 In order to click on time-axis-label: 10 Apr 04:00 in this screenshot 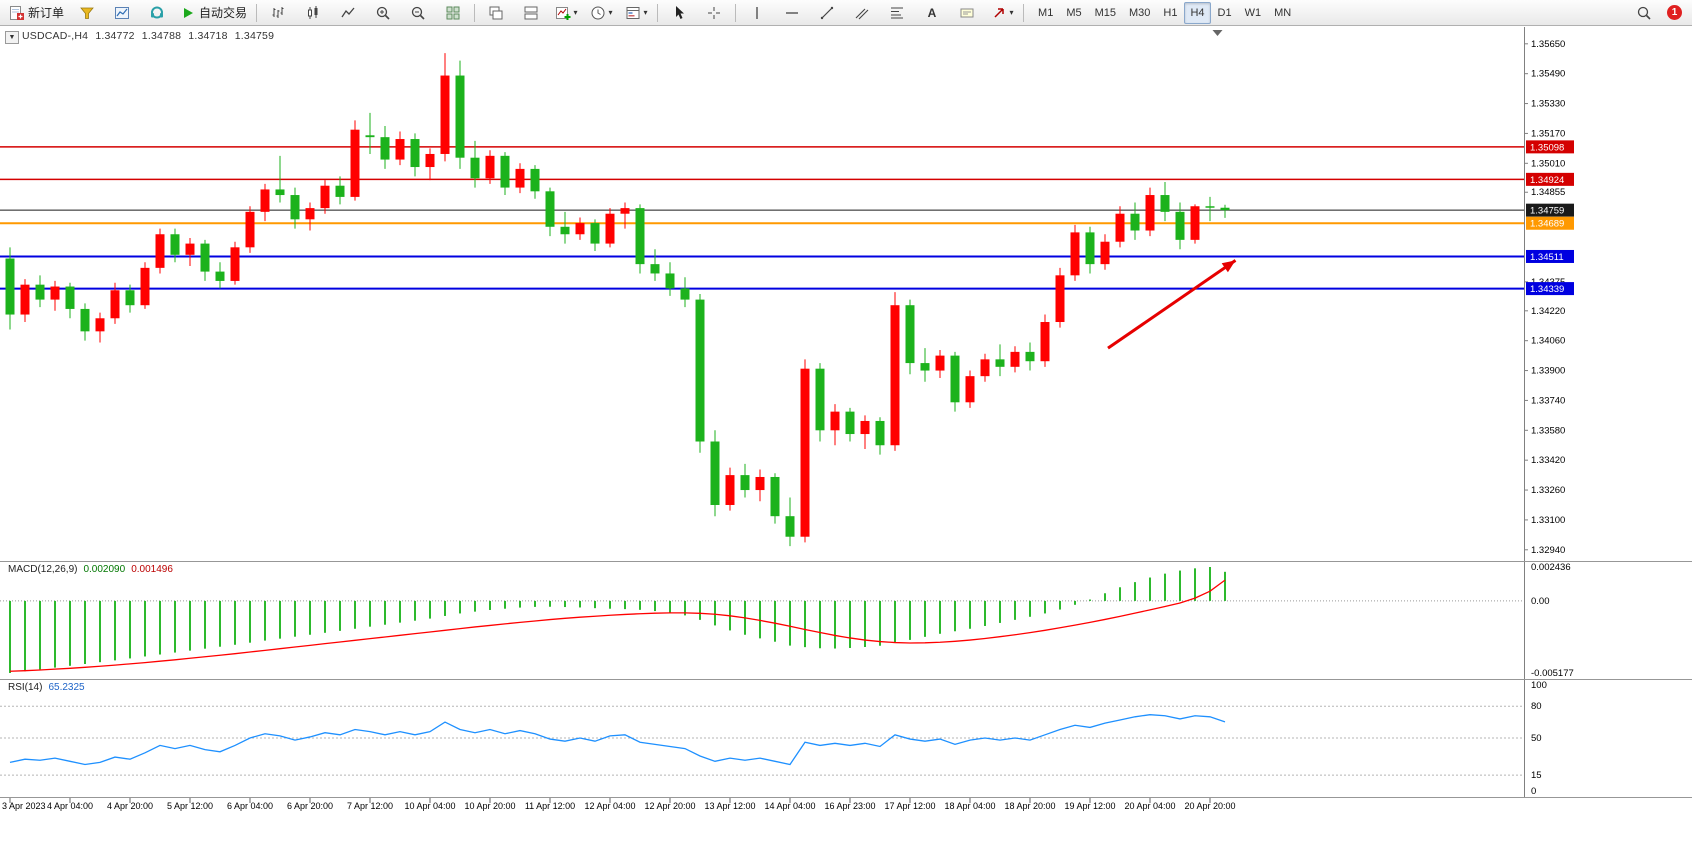, I will do `click(429, 806)`.